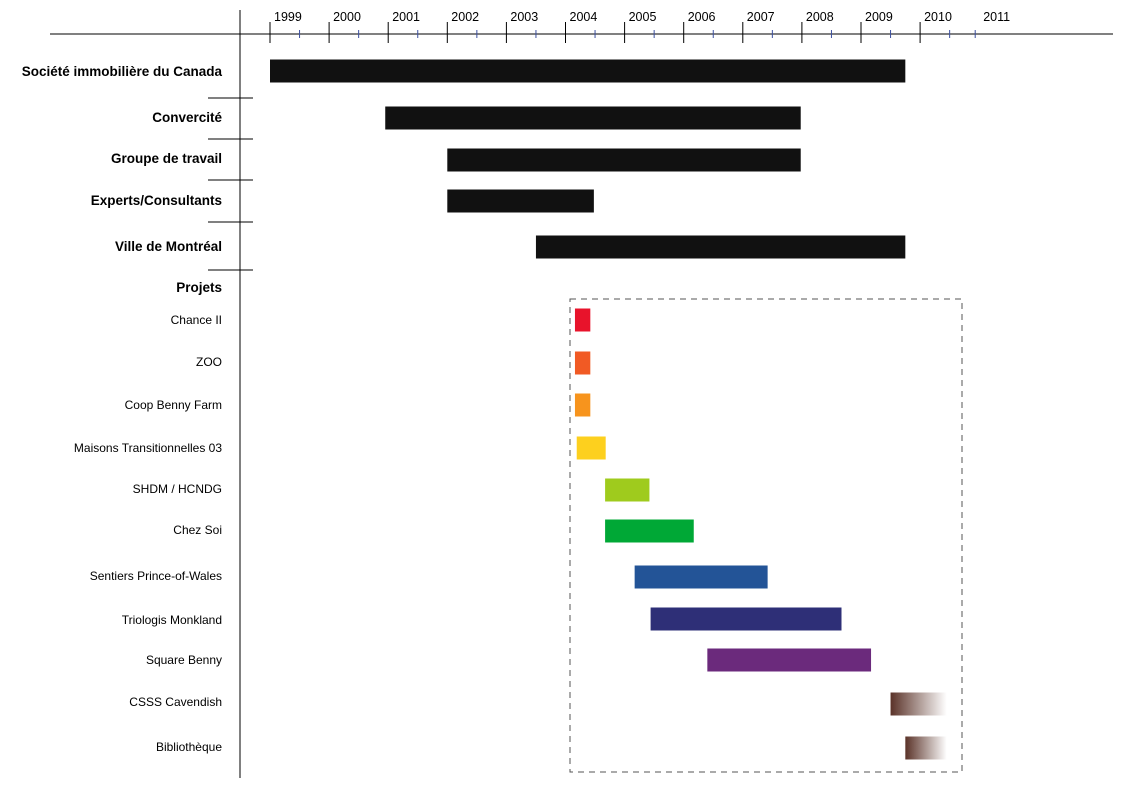 Image resolution: width=1127 pixels, height=793 pixels. I want to click on year-tick-label: 2010, so click(938, 17).